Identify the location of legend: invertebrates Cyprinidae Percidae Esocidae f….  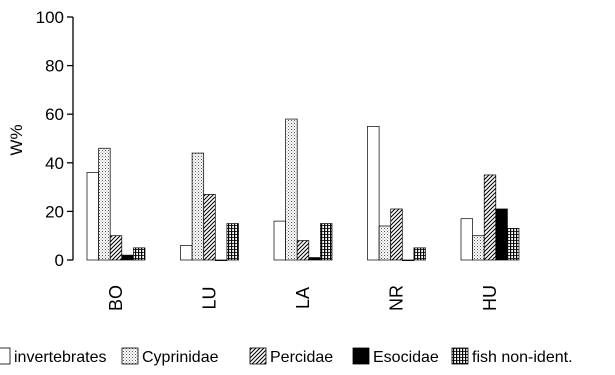
(286, 356).